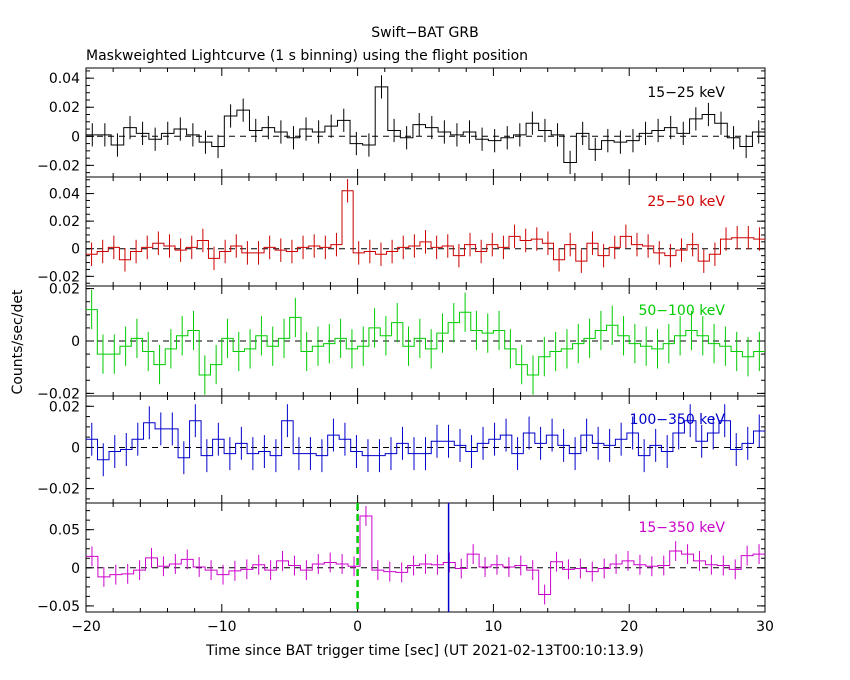 The width and height of the screenshot is (850, 680). I want to click on energy-label-25-50: 25−50 keV, so click(686, 202).